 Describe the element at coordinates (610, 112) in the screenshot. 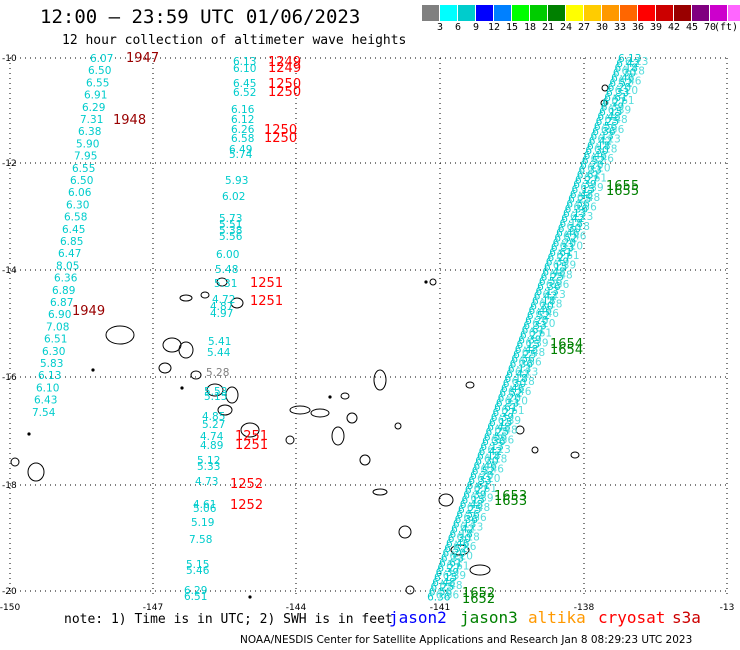

I see `track3-swh-label: 6.15` at that location.